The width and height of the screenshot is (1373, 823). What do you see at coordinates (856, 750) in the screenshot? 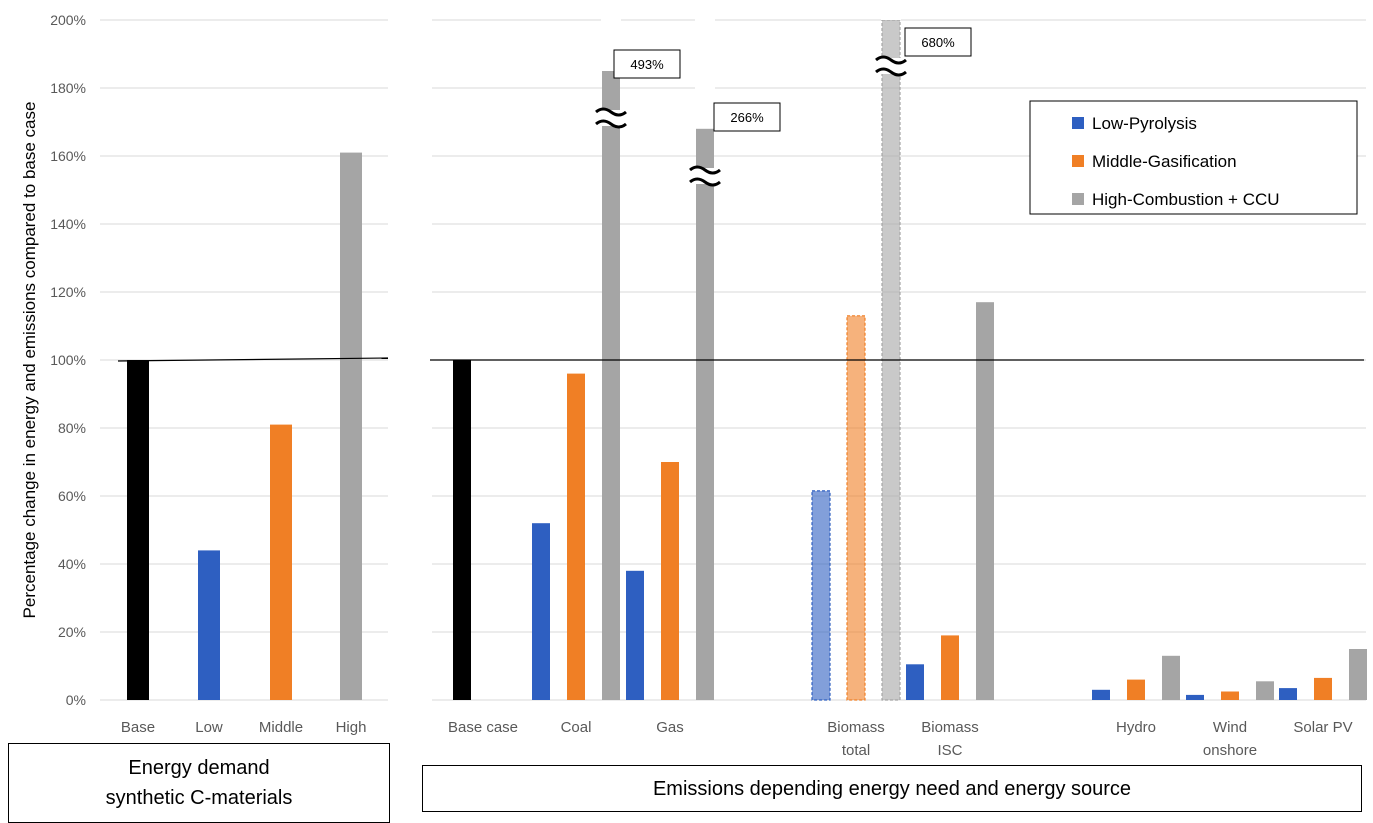
I see `category-label: total` at bounding box center [856, 750].